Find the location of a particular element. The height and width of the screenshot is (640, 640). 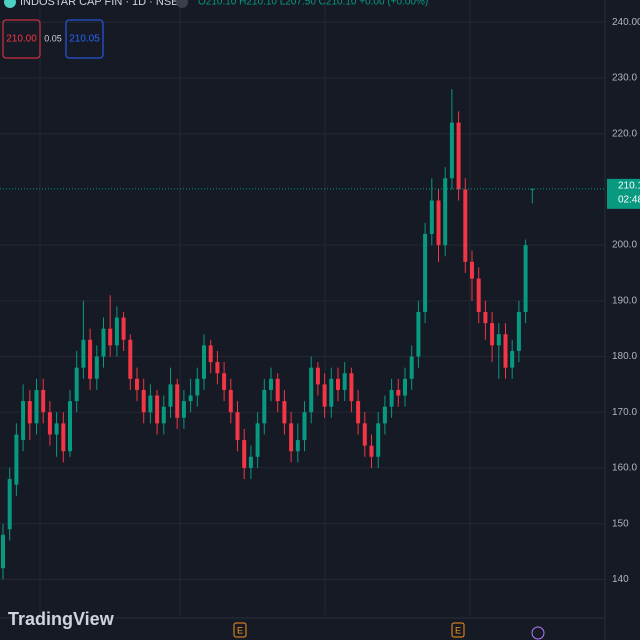

status-icon is located at coordinates (182, 4).